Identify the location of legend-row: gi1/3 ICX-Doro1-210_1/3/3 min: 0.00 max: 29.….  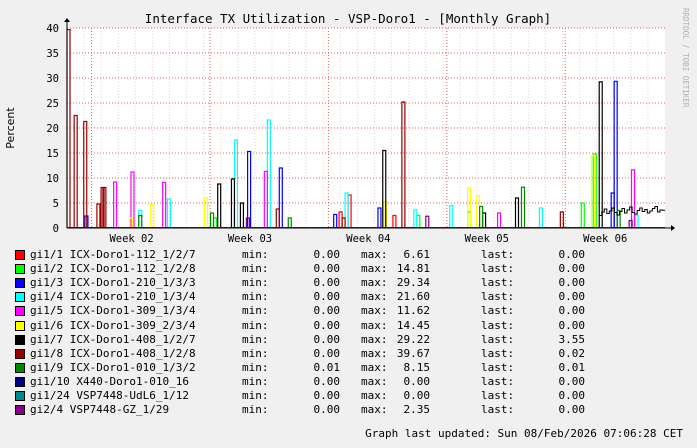
(348, 283).